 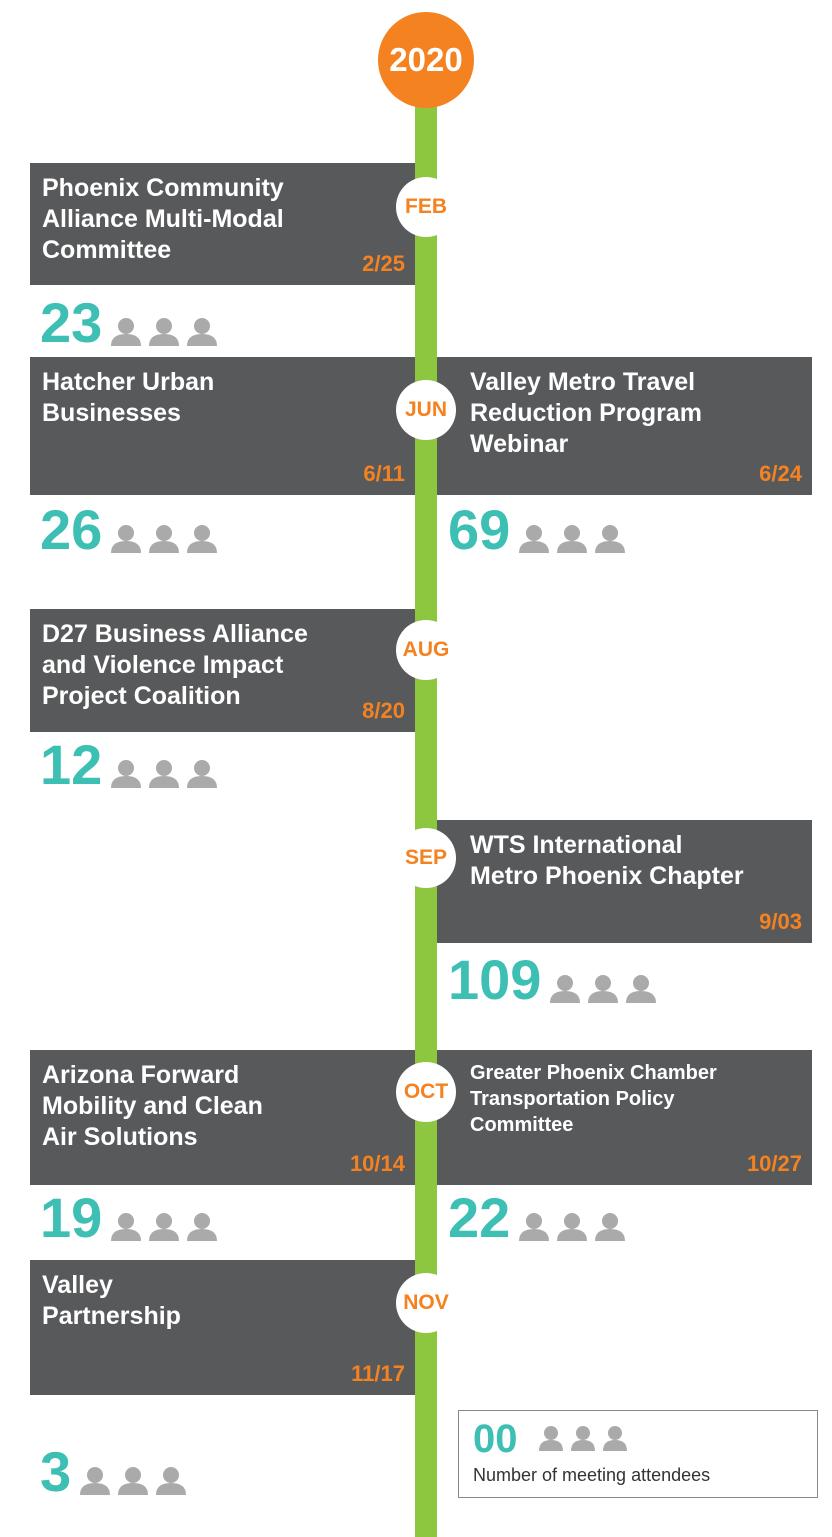 I want to click on month-badge: FEB, so click(x=426, y=207).